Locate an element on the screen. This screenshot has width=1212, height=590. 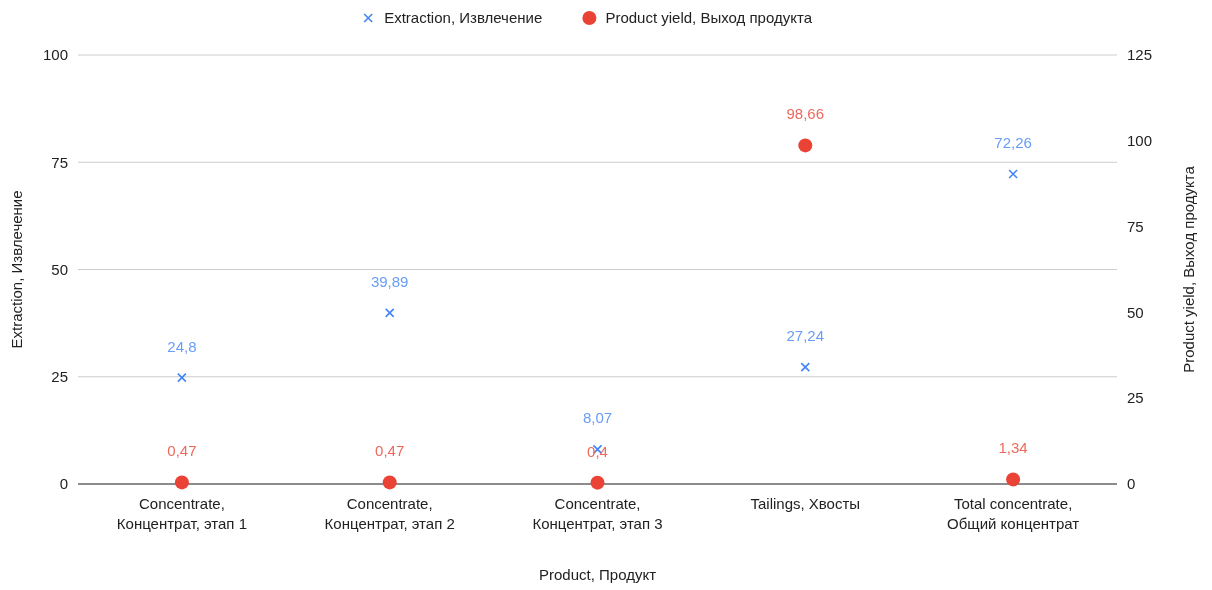
x-tick-label: Tailings, Хвосты is located at coordinates (805, 503).